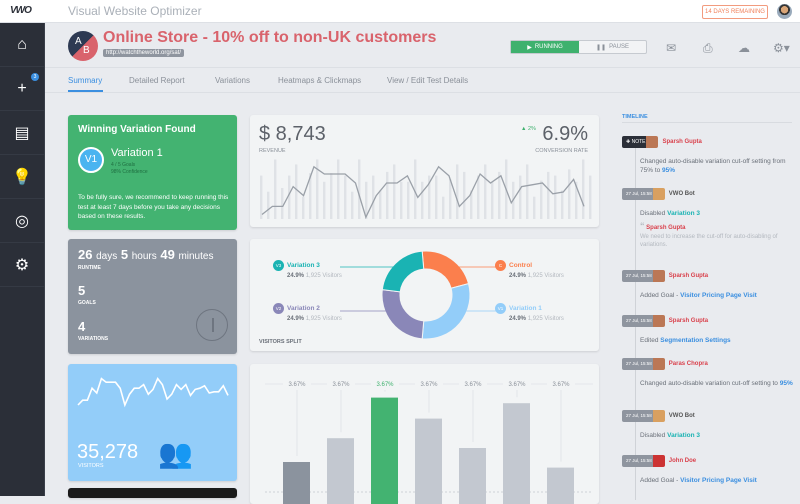 This screenshot has height=504, width=800. I want to click on lifebuoy-icon: ◎, so click(22, 221).